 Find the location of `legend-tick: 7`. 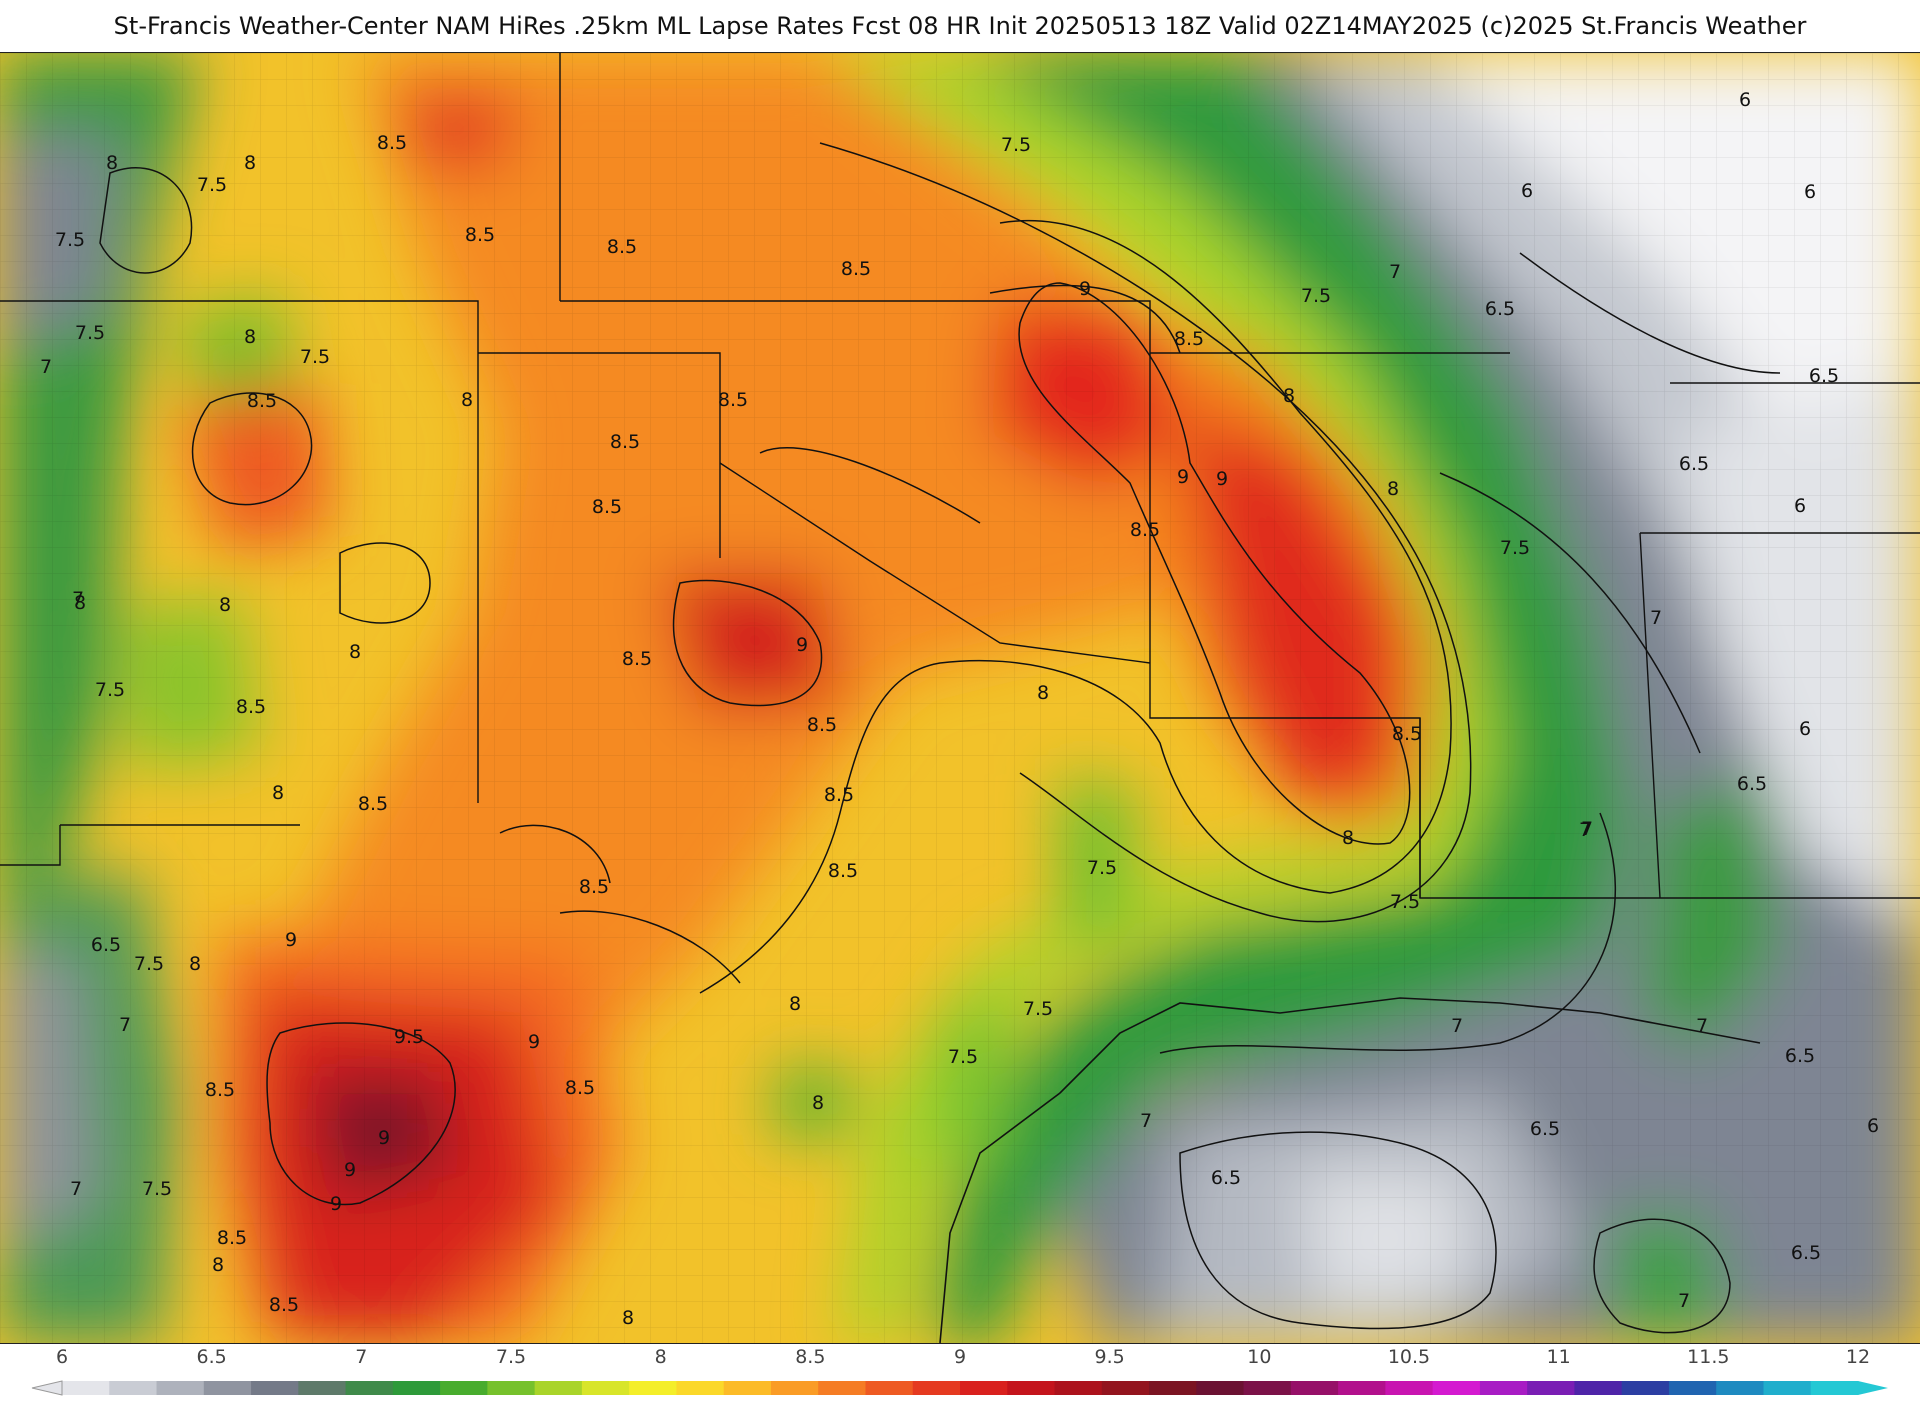

legend-tick: 7 is located at coordinates (361, 1357).